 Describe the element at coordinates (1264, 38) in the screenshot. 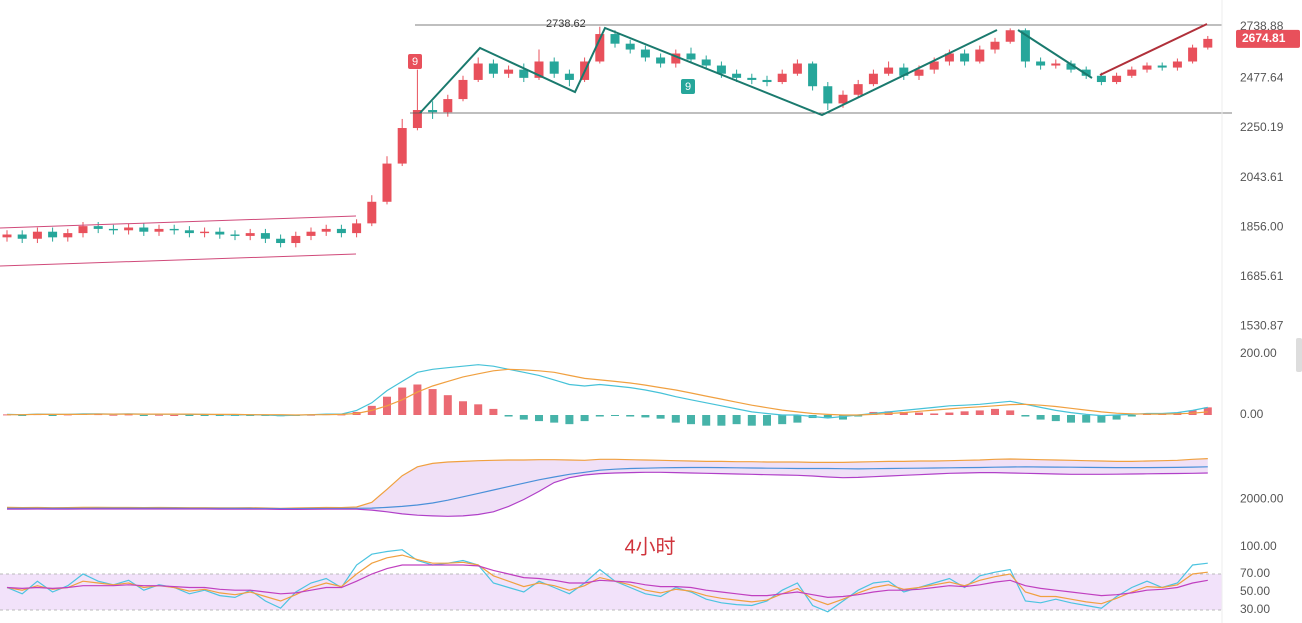

I see `price-tag-label: 2674.81` at that location.